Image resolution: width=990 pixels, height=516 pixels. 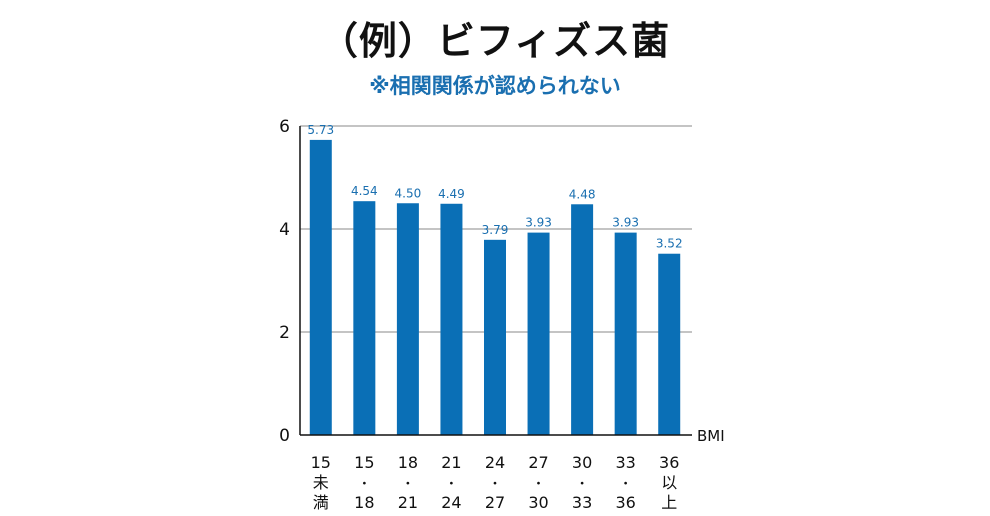 I want to click on bar-value-label: 4.50, so click(x=408, y=193).